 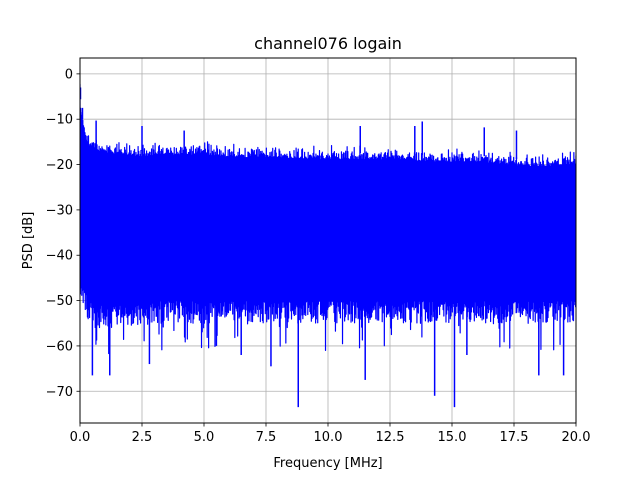 What do you see at coordinates (266, 437) in the screenshot?
I see `x-tick-label: 7.5` at bounding box center [266, 437].